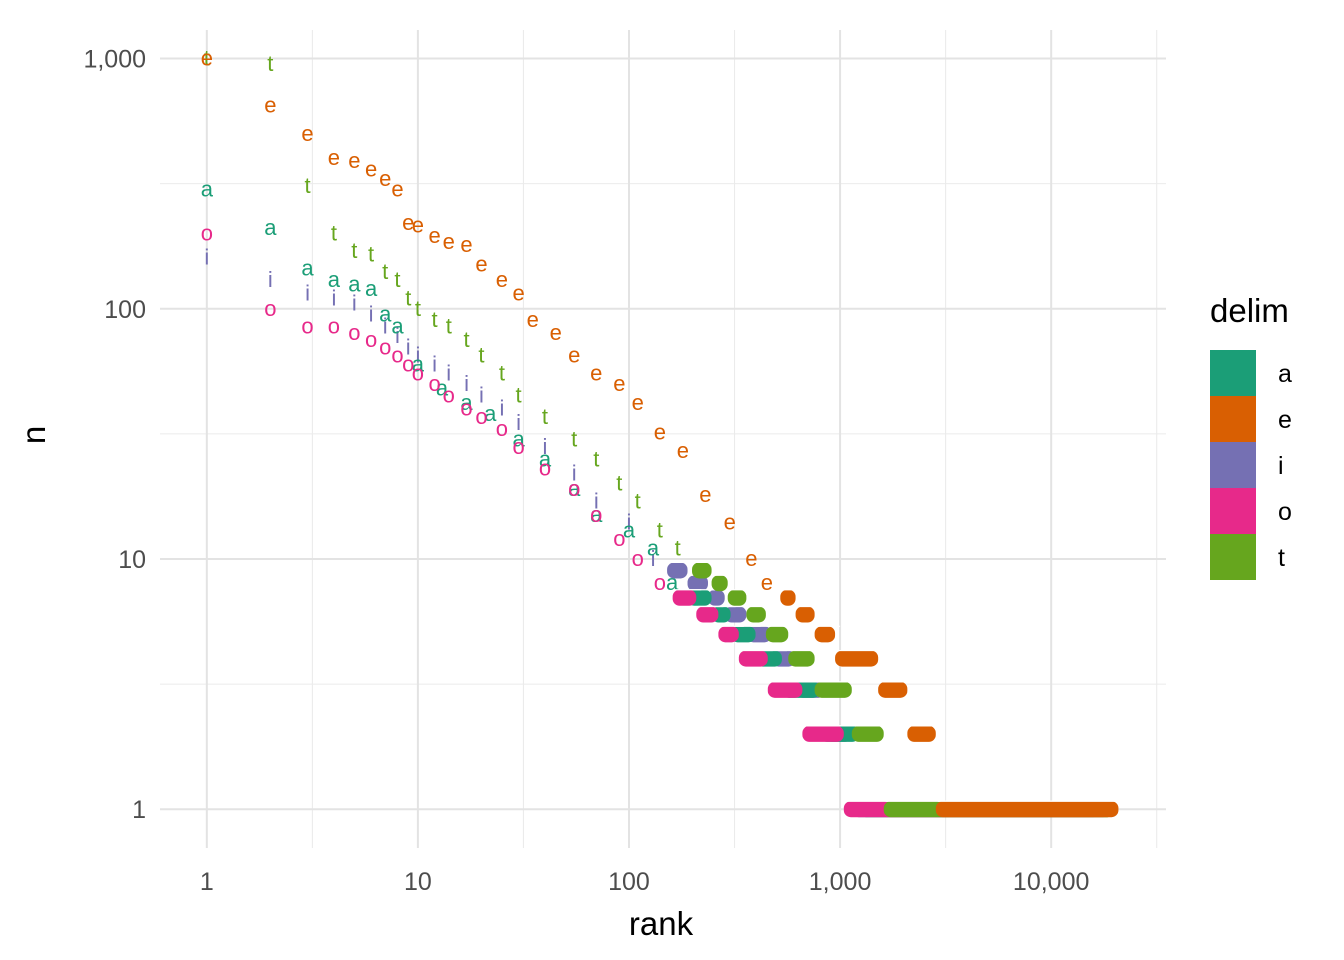  What do you see at coordinates (1233, 465) in the screenshot?
I see `legend-key-i` at bounding box center [1233, 465].